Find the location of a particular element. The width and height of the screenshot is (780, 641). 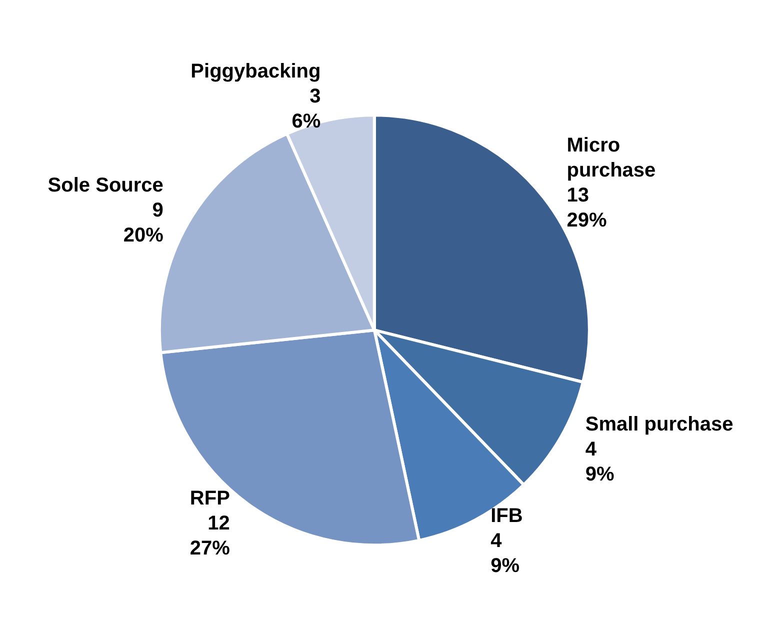

data-label: 9 20% is located at coordinates (143, 223).